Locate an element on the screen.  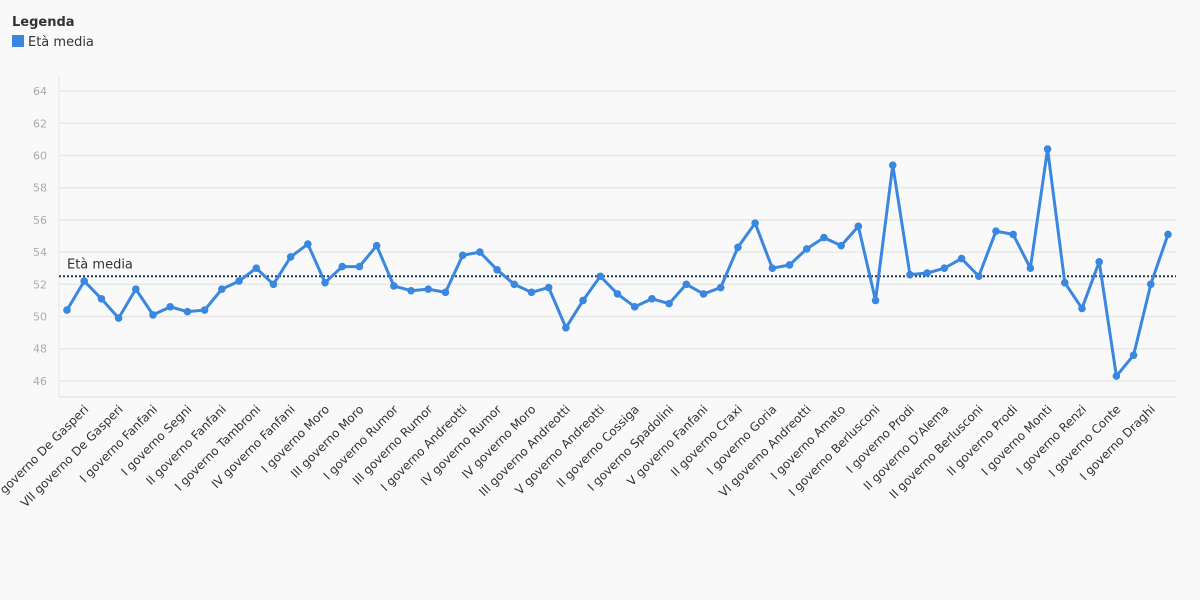
y-tick-label: 58 is located at coordinates (40, 188).